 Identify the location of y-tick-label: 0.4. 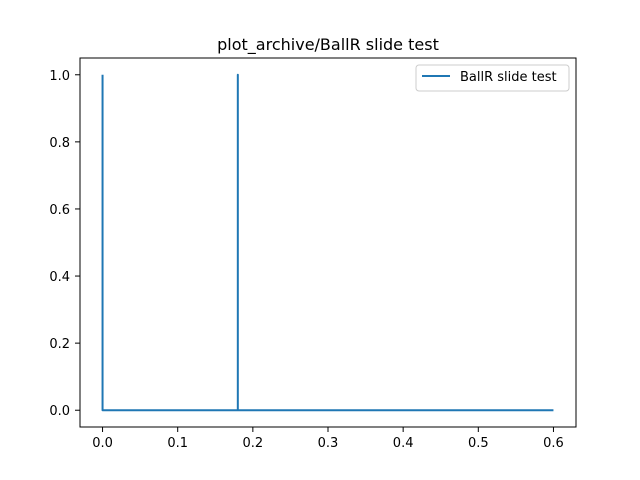
(59, 277).